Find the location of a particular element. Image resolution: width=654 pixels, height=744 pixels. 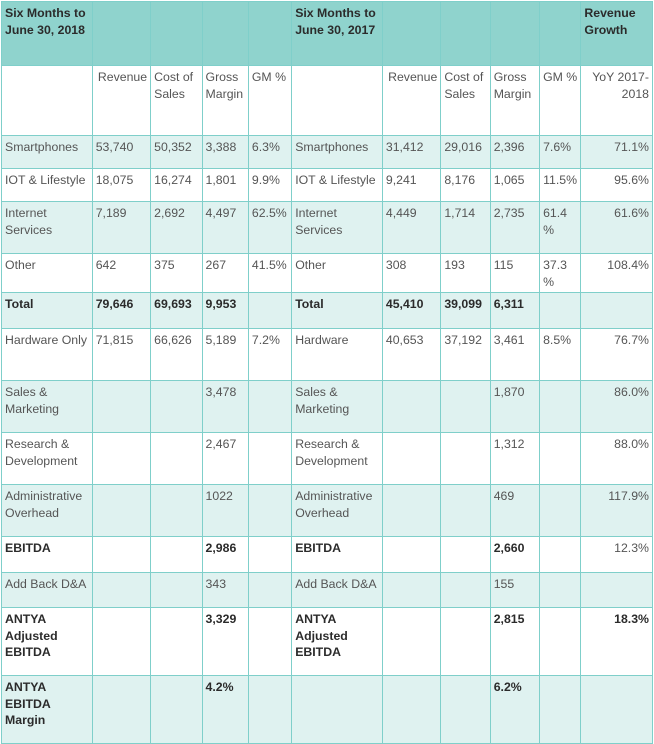

row-label-2018: IOT & Lifestyle is located at coordinates (47, 185).